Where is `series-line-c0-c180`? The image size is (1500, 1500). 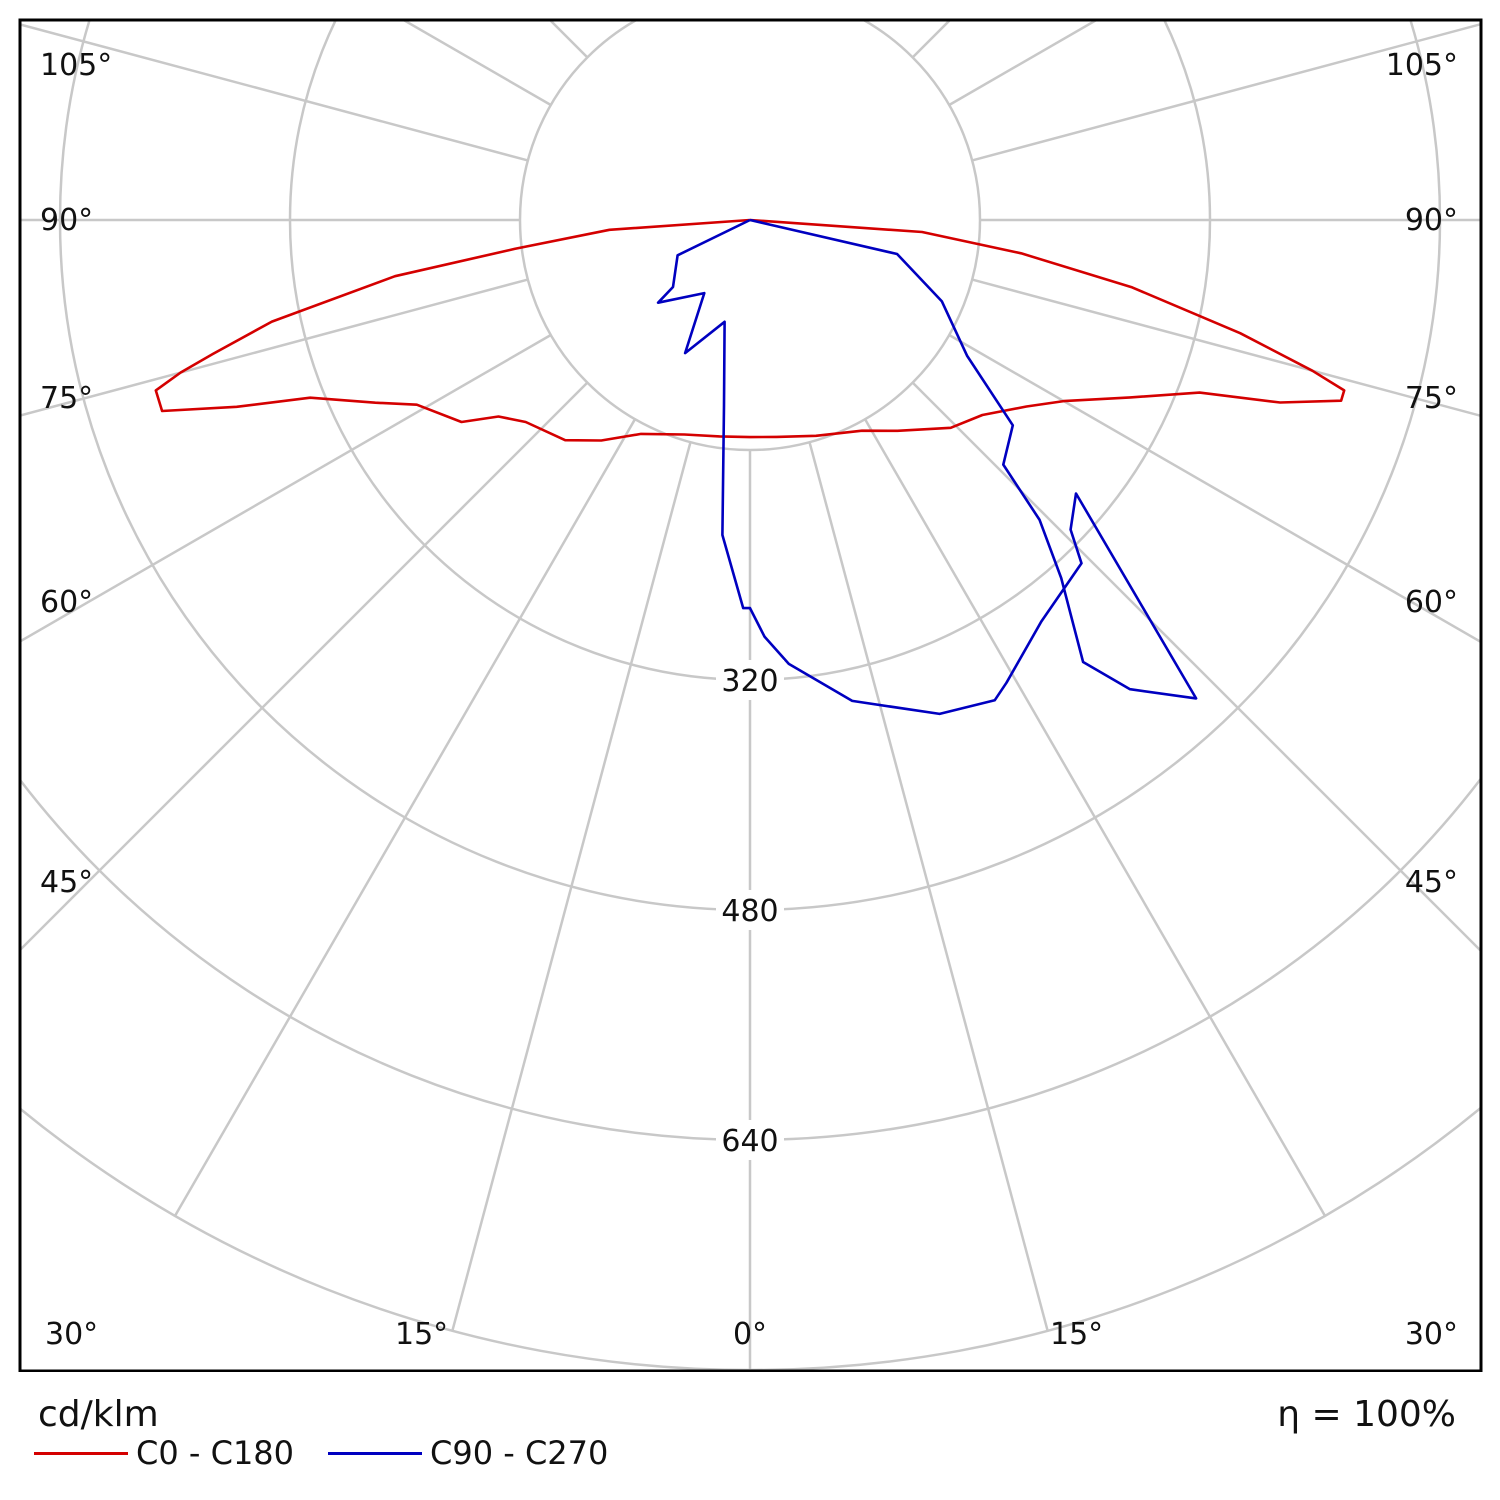
series-line-c0-c180 is located at coordinates (750, 330).